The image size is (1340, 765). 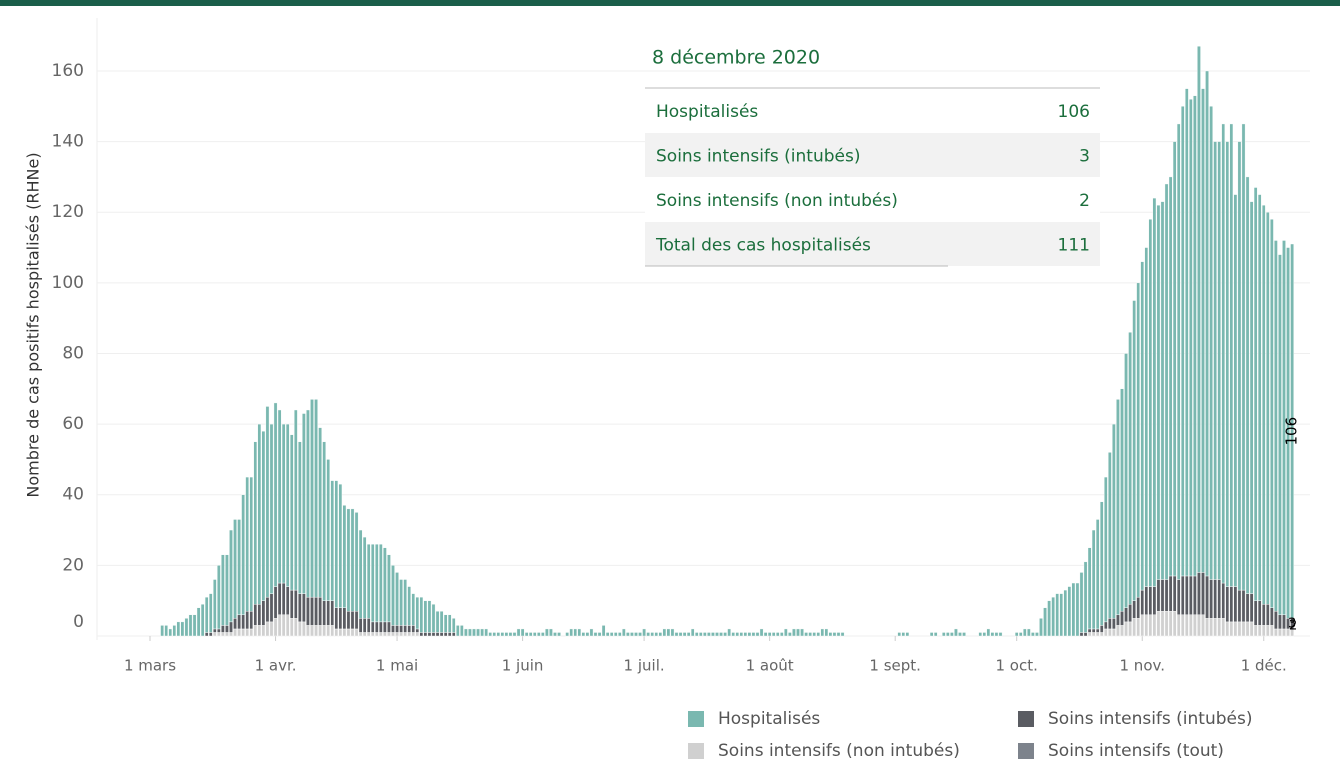 I want to click on data-label: 2, so click(x=1293, y=626).